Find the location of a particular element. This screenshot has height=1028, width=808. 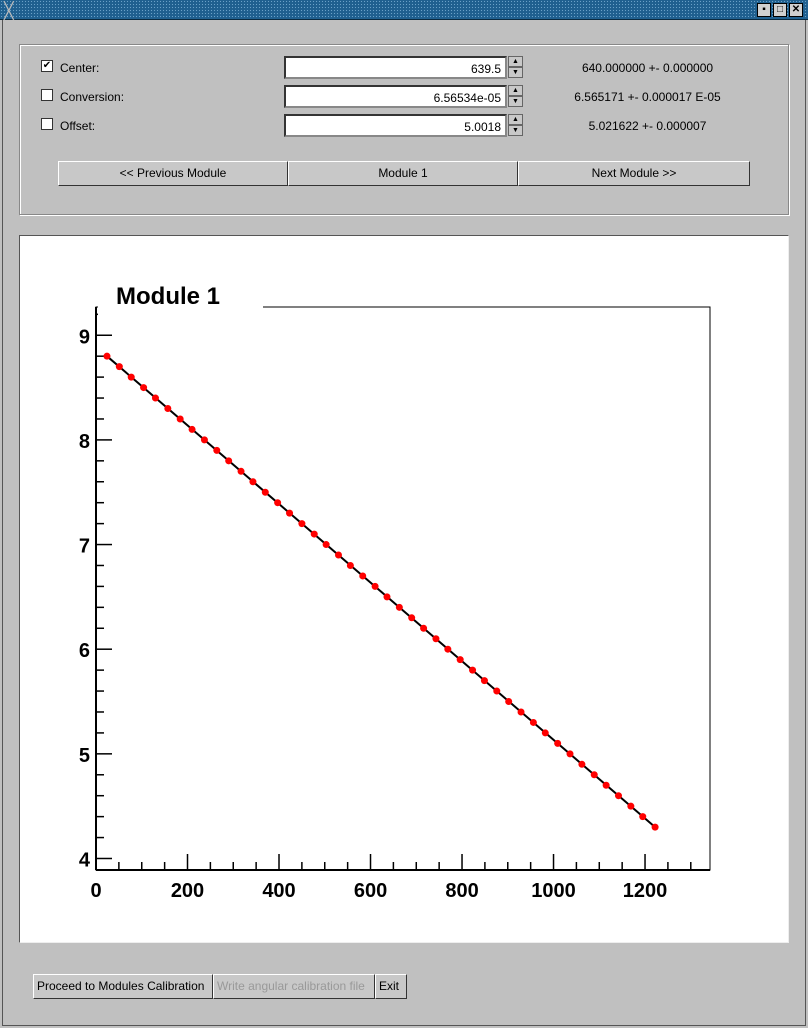

center-spinner: ▲ ▼ is located at coordinates (515, 67).